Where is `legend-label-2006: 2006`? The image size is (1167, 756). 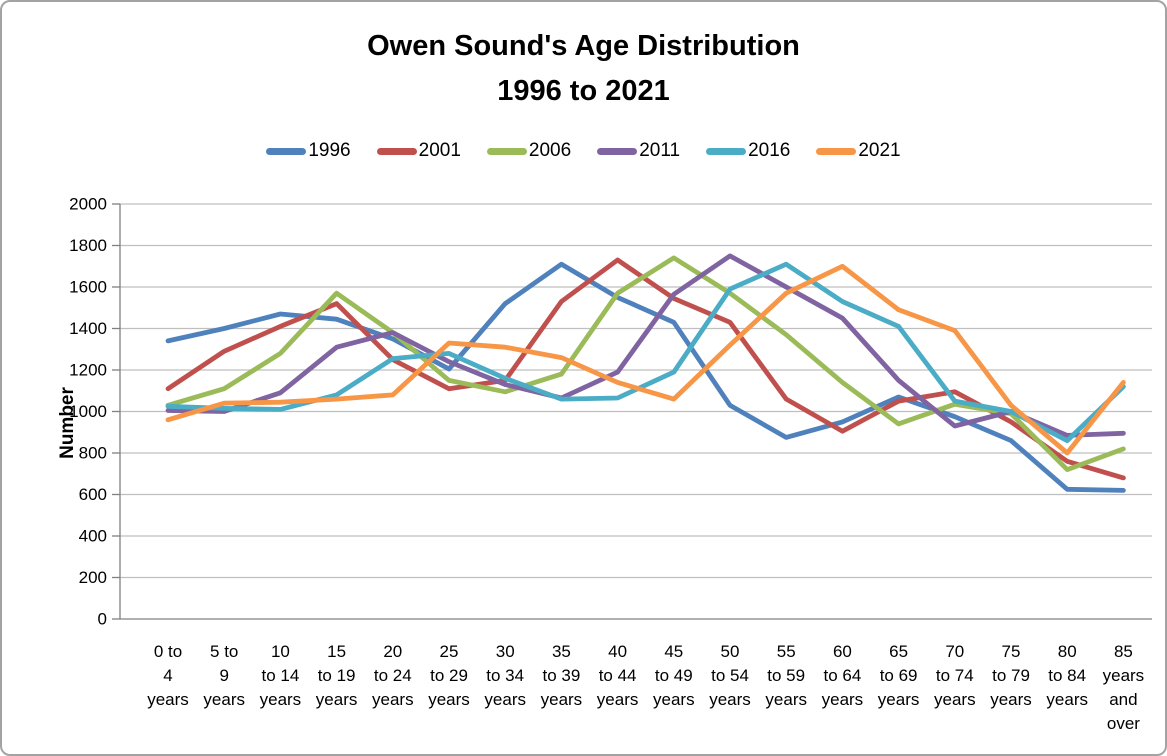 legend-label-2006: 2006 is located at coordinates (550, 150).